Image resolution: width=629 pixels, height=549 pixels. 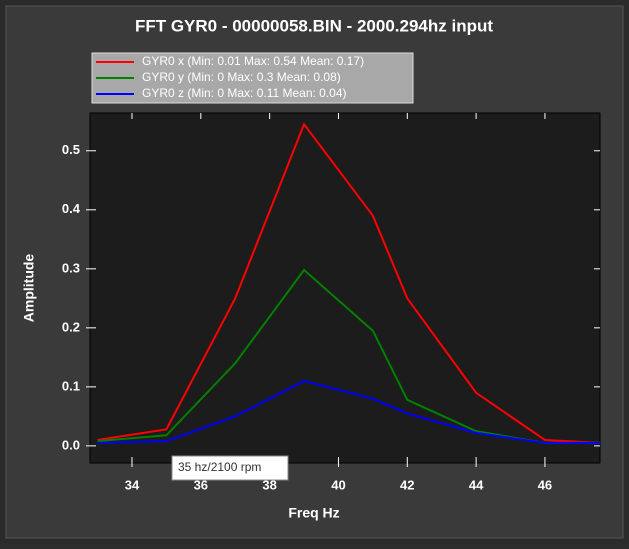 I want to click on legend-label: GYR0 x (Min: 0.01 Max: 0.54 Mean: 0.17), so click(x=253, y=61).